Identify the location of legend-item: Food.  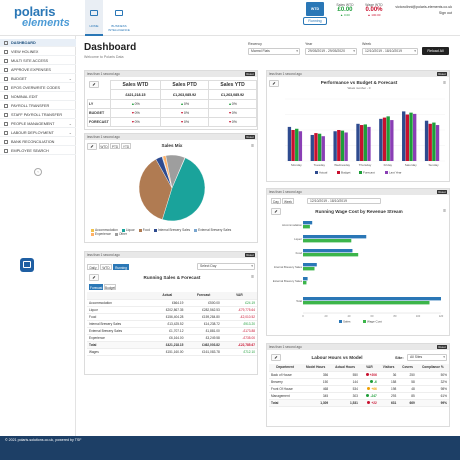
(144, 230).